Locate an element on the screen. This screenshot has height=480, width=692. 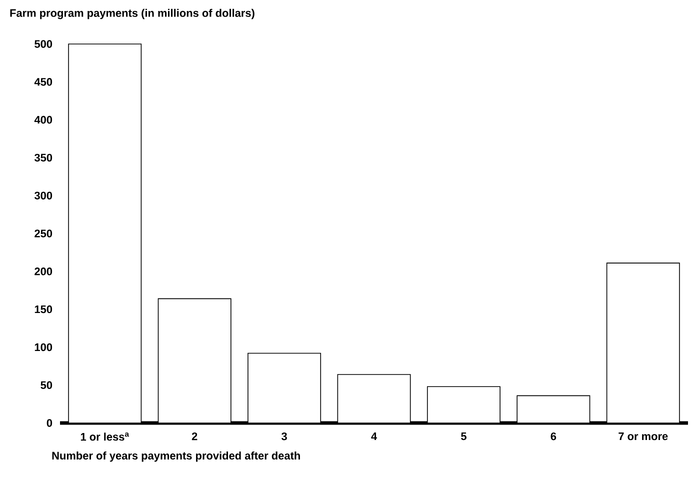
y-tick-label: 150 is located at coordinates (43, 309).